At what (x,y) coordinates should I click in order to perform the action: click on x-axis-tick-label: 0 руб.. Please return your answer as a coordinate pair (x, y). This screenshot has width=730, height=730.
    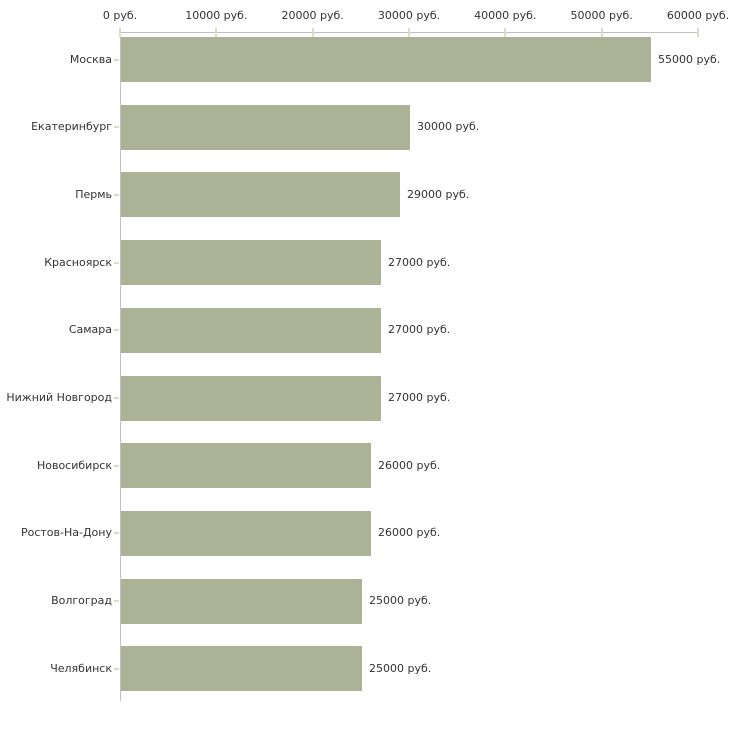
    Looking at the image, I should click on (120, 15).